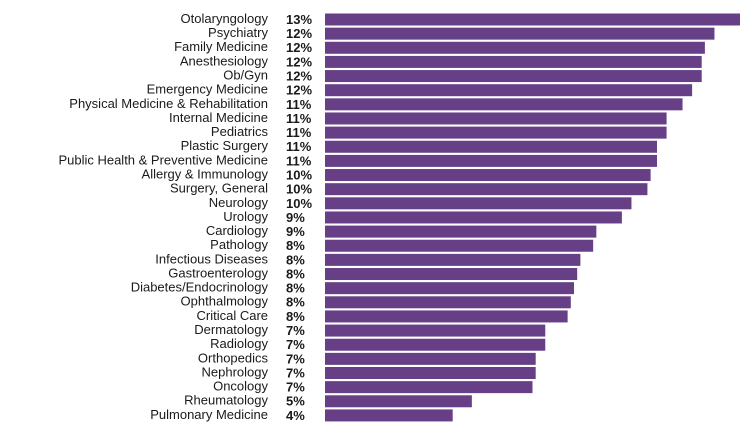 Image resolution: width=747 pixels, height=437 pixels. What do you see at coordinates (207, 89) in the screenshot?
I see `category-label: Emergency Medicine` at bounding box center [207, 89].